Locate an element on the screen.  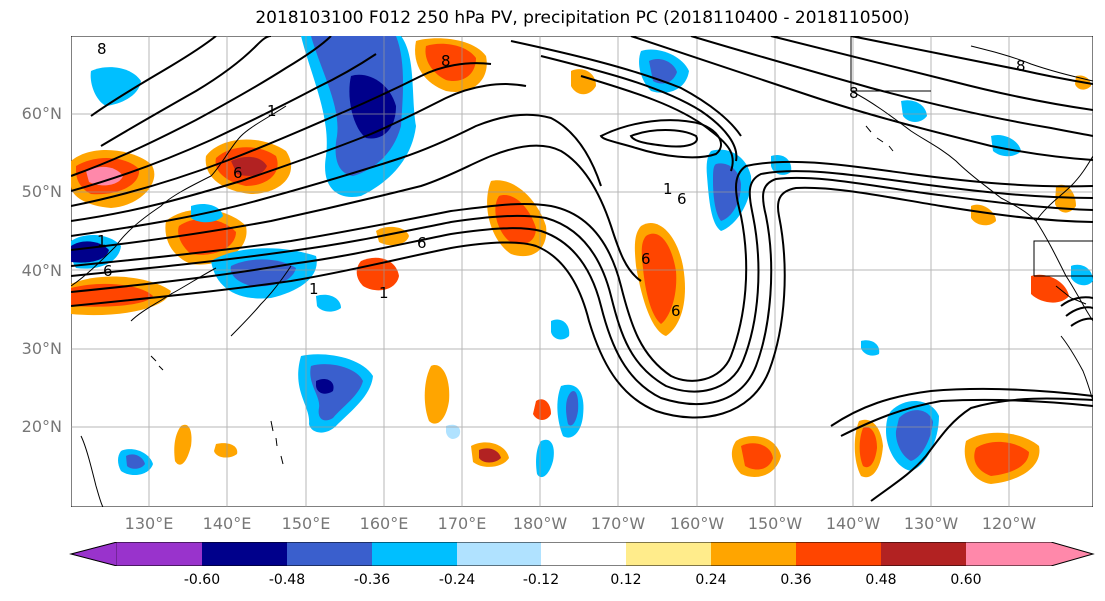
lon-label-170w: 170°W is located at coordinates (618, 523).